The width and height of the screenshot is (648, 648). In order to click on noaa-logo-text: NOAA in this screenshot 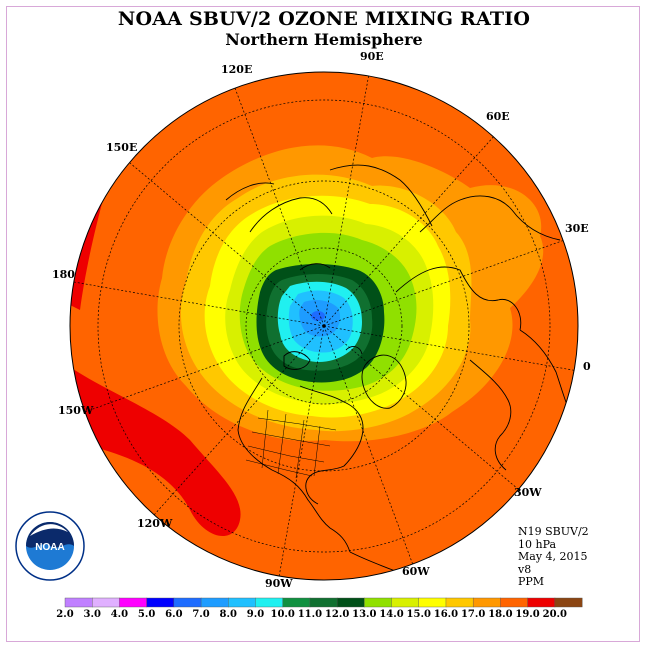, I will do `click(49, 547)`.